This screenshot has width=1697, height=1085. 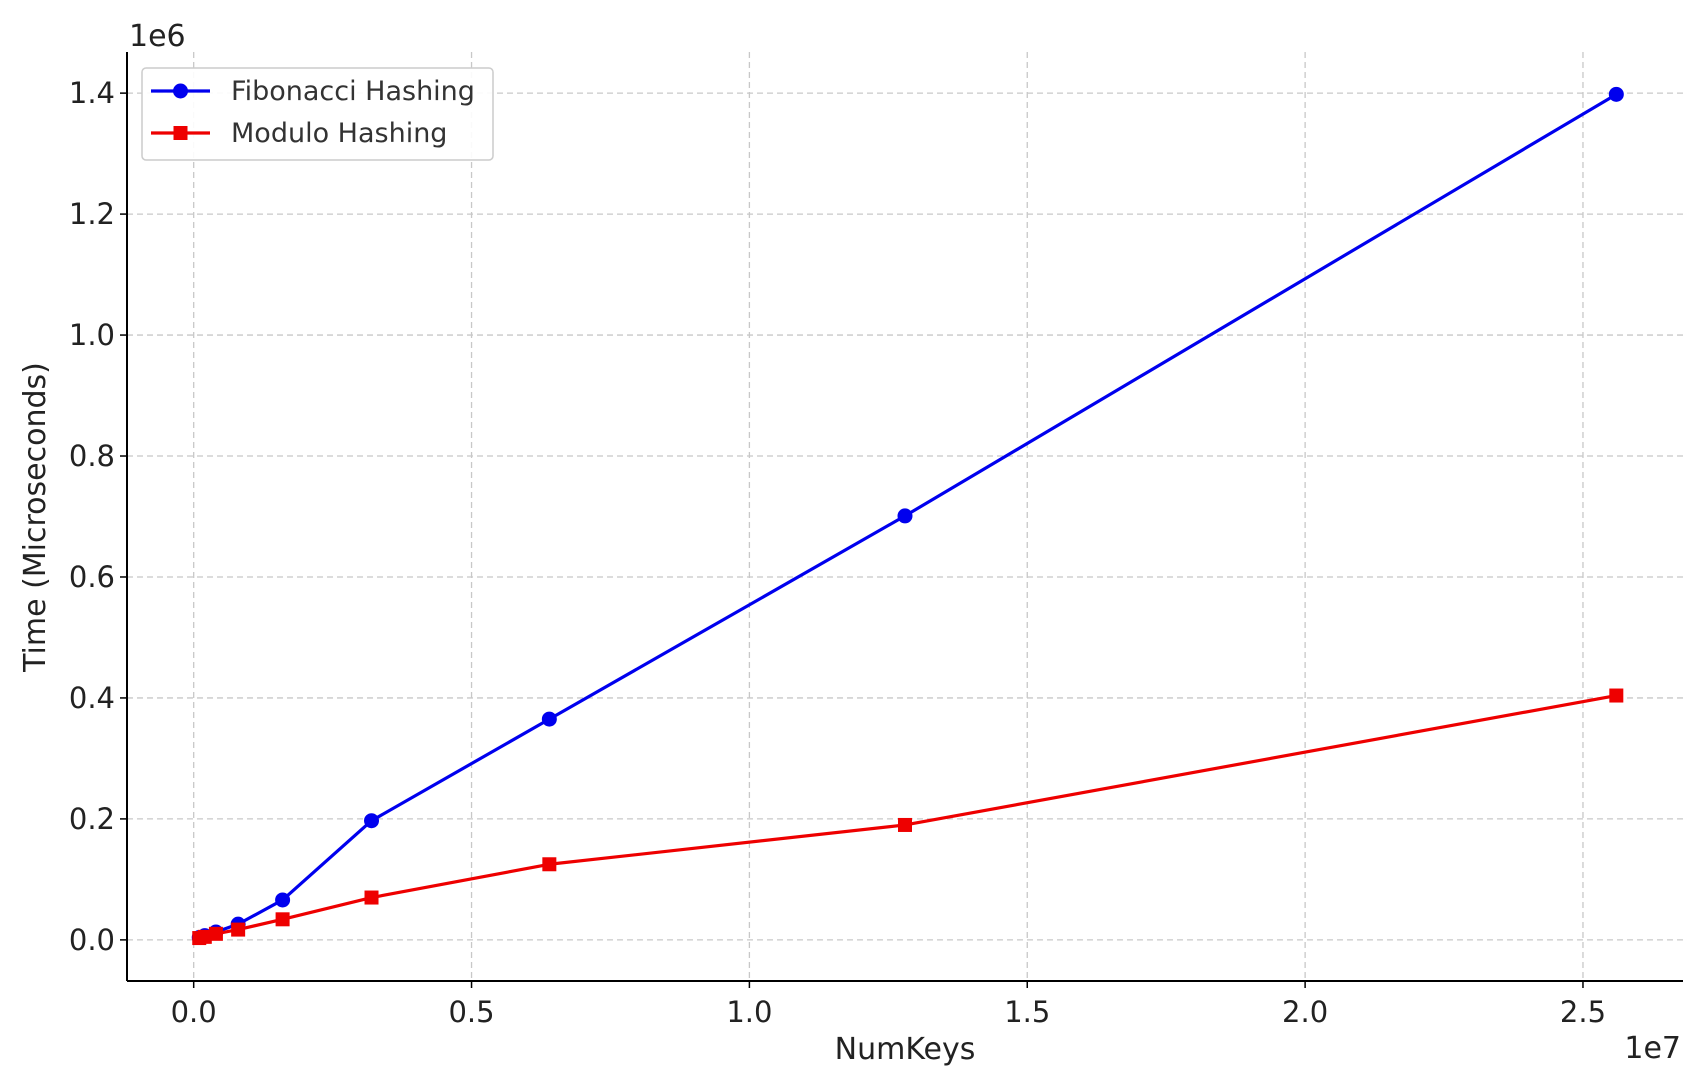 I want to click on x-tick-label: 2.5, so click(x=1583, y=1012).